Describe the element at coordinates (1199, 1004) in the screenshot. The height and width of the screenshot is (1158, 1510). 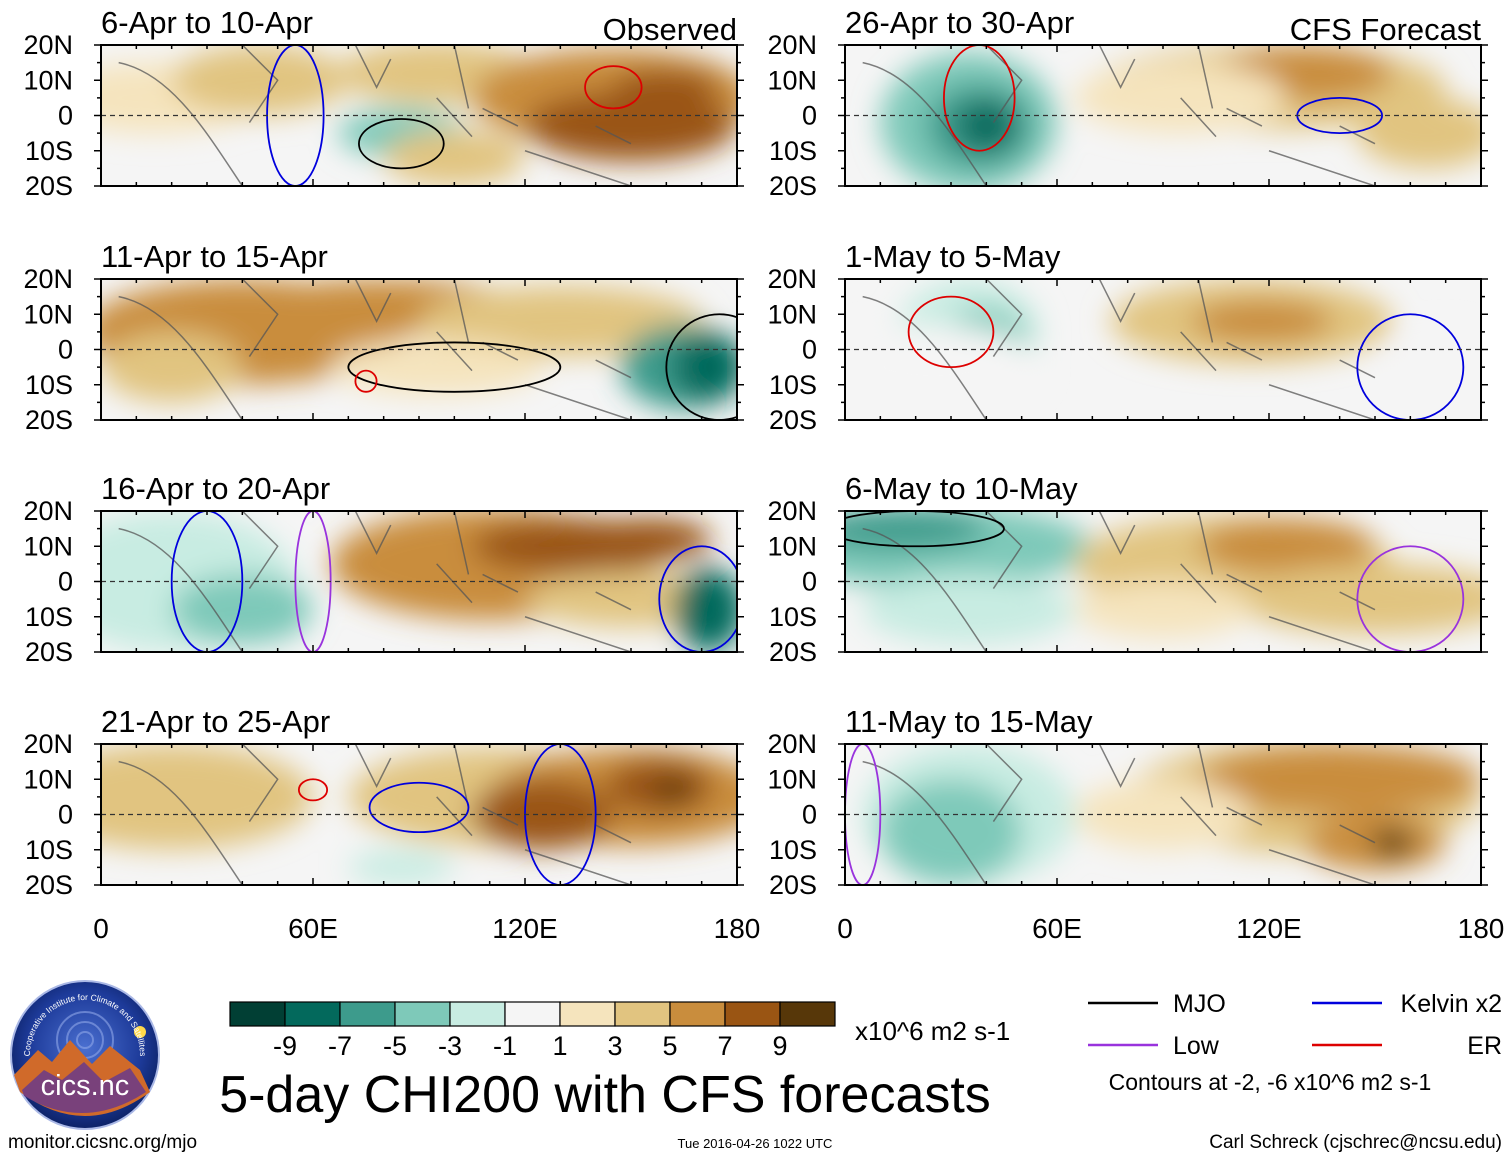
I see `legend-label: MJO` at that location.